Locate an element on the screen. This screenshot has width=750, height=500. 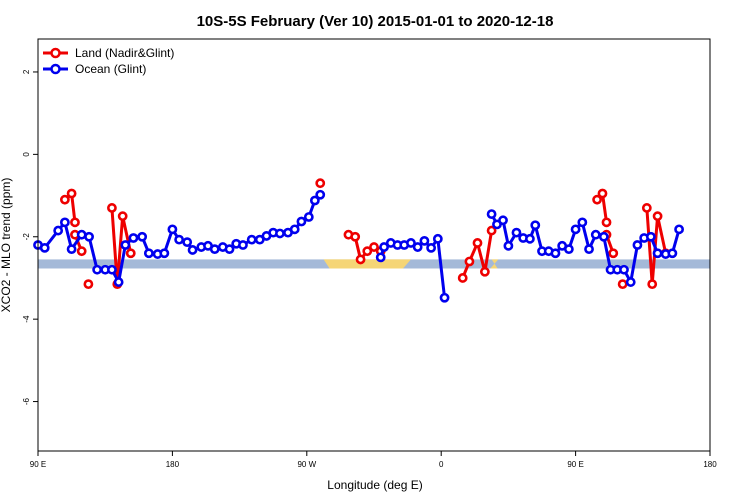
legend-ocean-label: Ocean (Glint) is located at coordinates (110, 69).